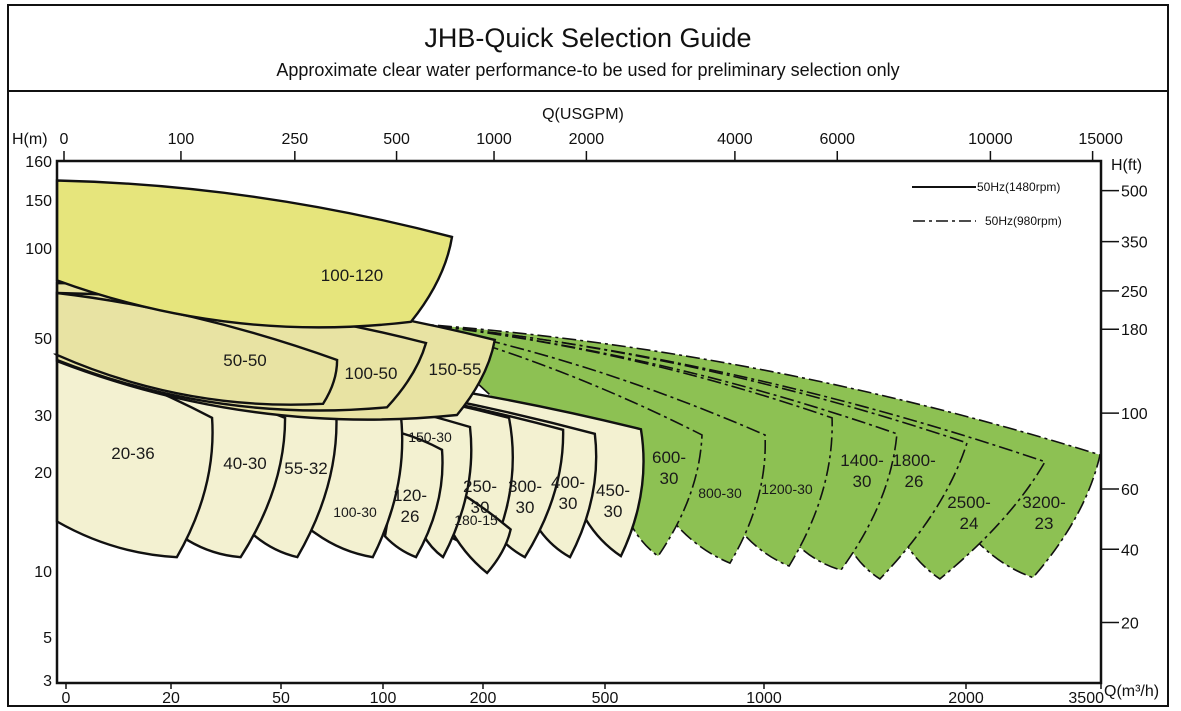 This screenshot has height=711, width=1181. Describe the element at coordinates (38, 249) in the screenshot. I see `left-axis-tick-label: 100` at that location.